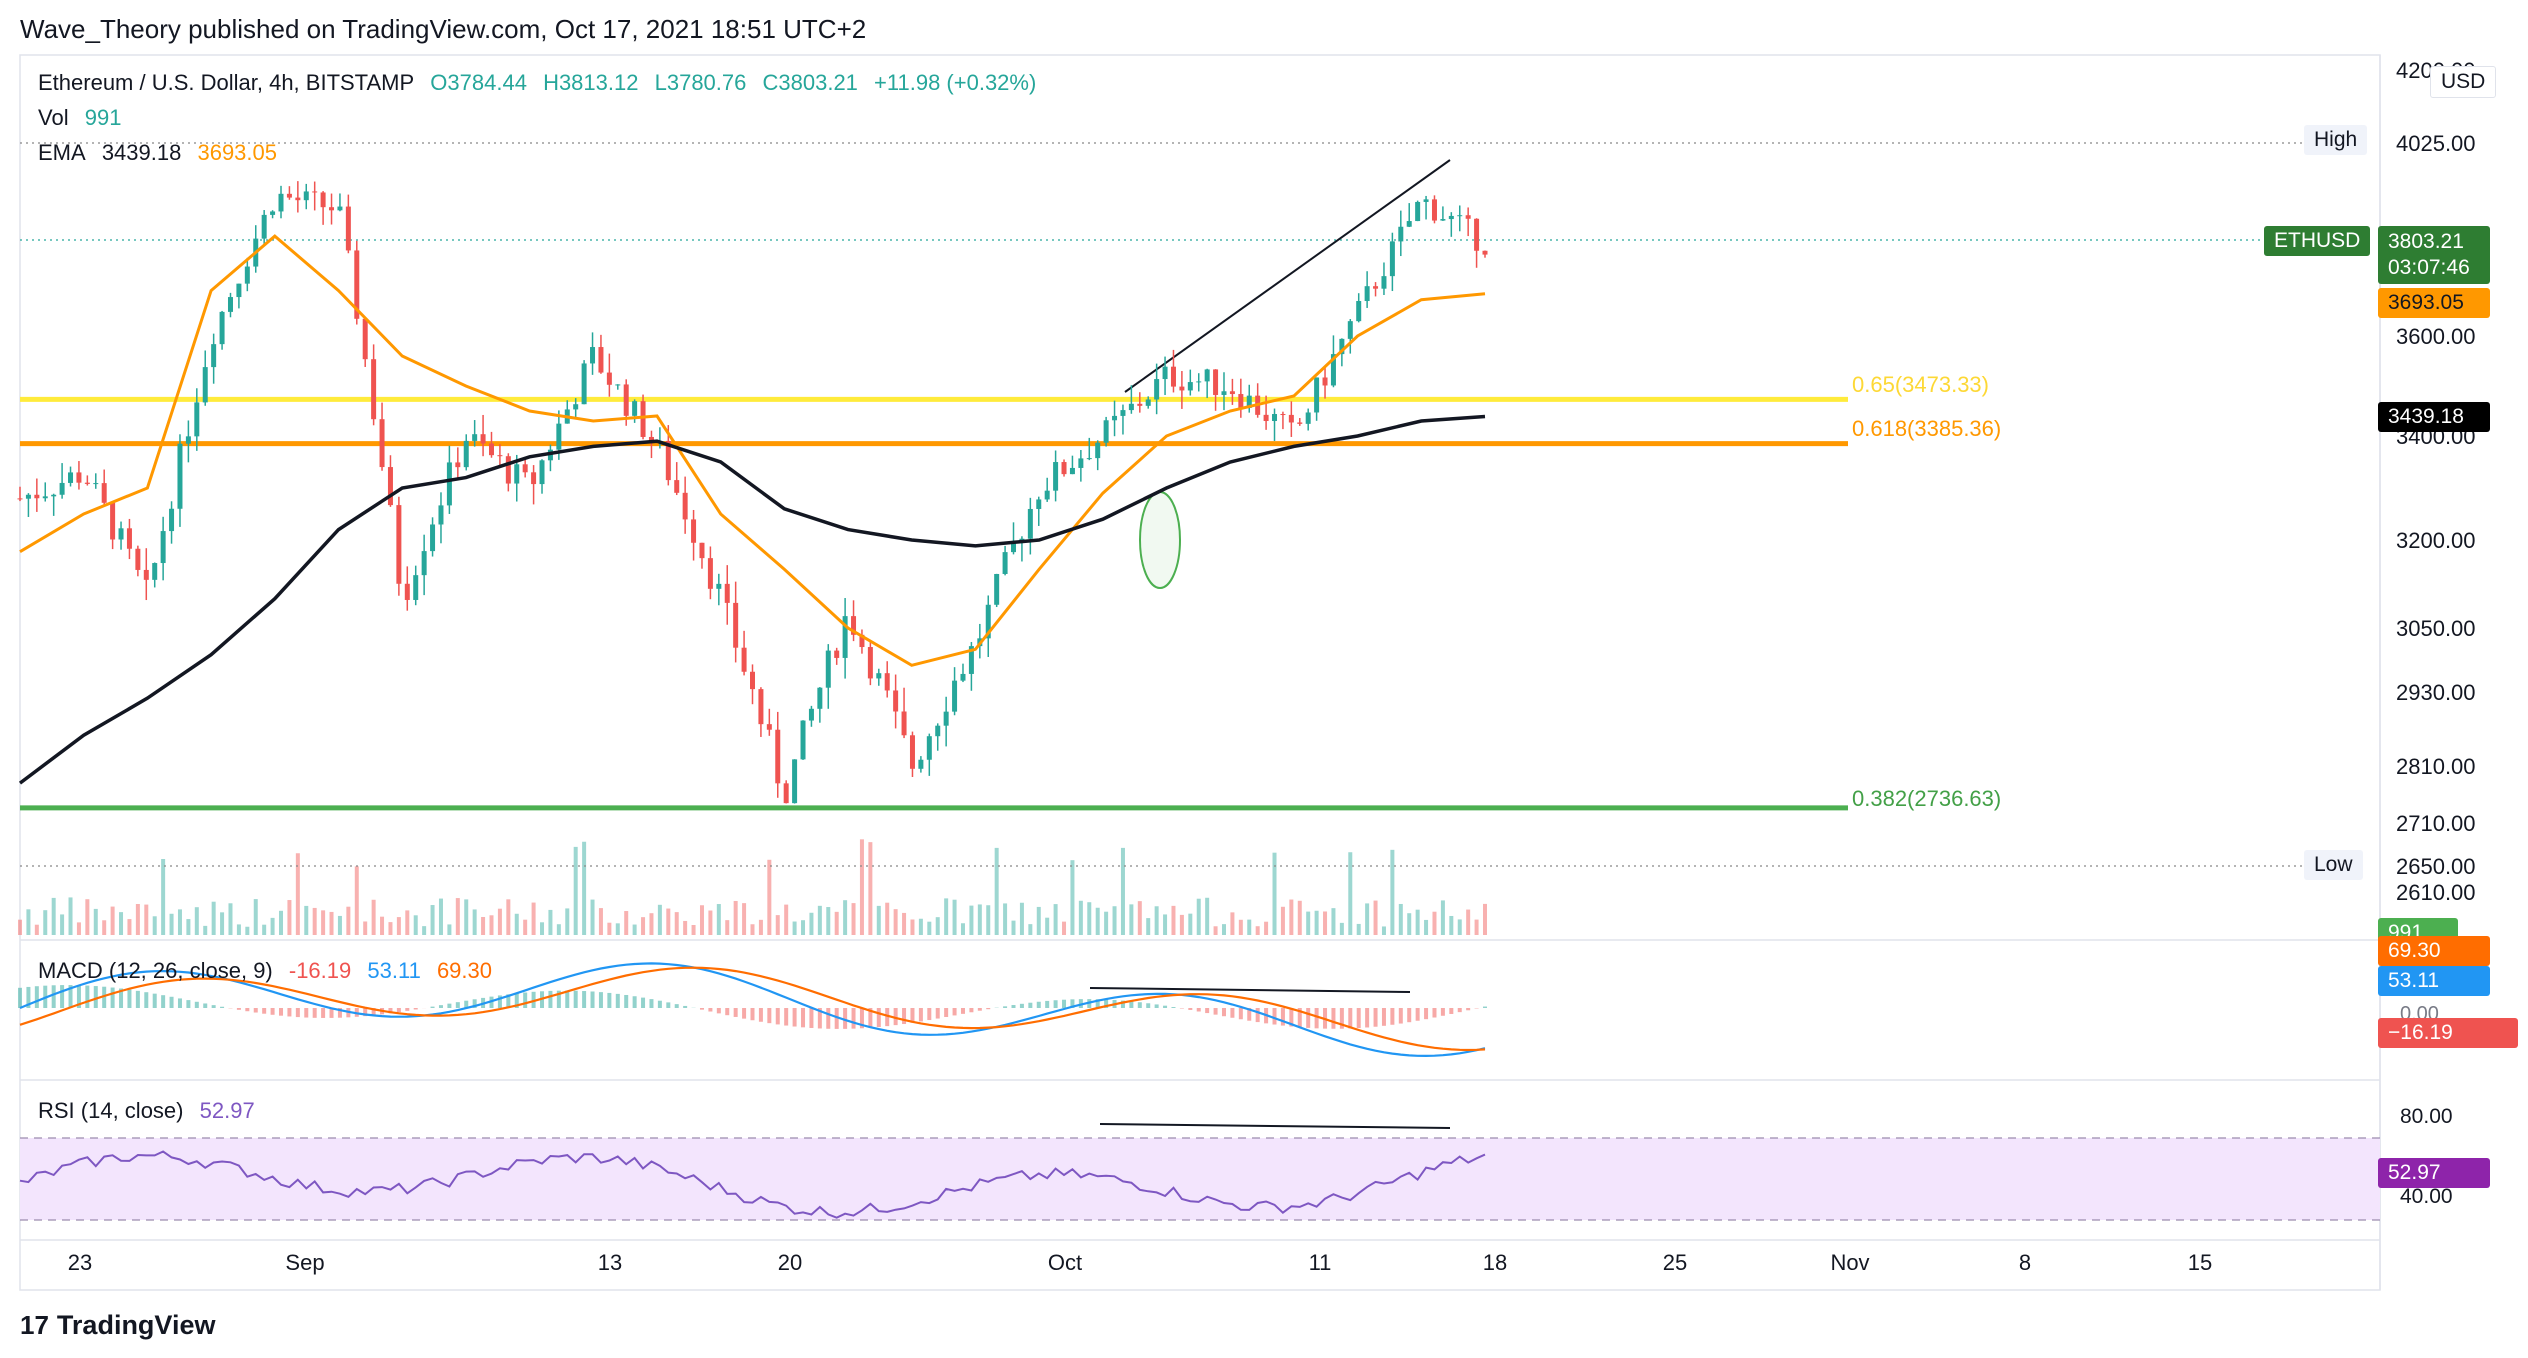 The width and height of the screenshot is (2528, 1358). Describe the element at coordinates (117, 1325) in the screenshot. I see `tradingview-brand: 17 TradingView` at that location.